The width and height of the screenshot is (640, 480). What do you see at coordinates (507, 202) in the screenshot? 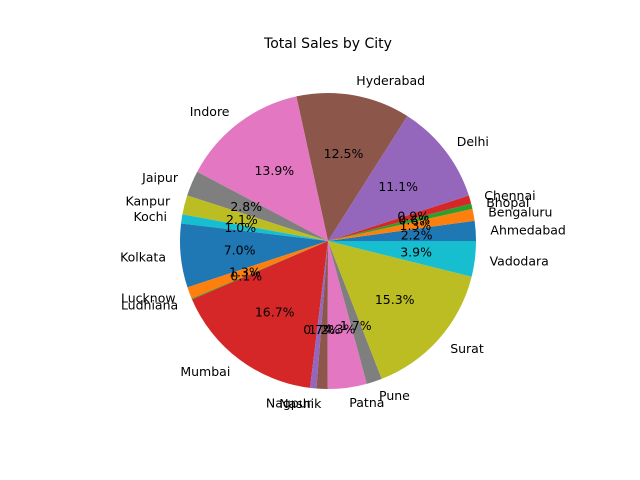
I see `slice-label-bhopal: Bhopal` at bounding box center [507, 202].